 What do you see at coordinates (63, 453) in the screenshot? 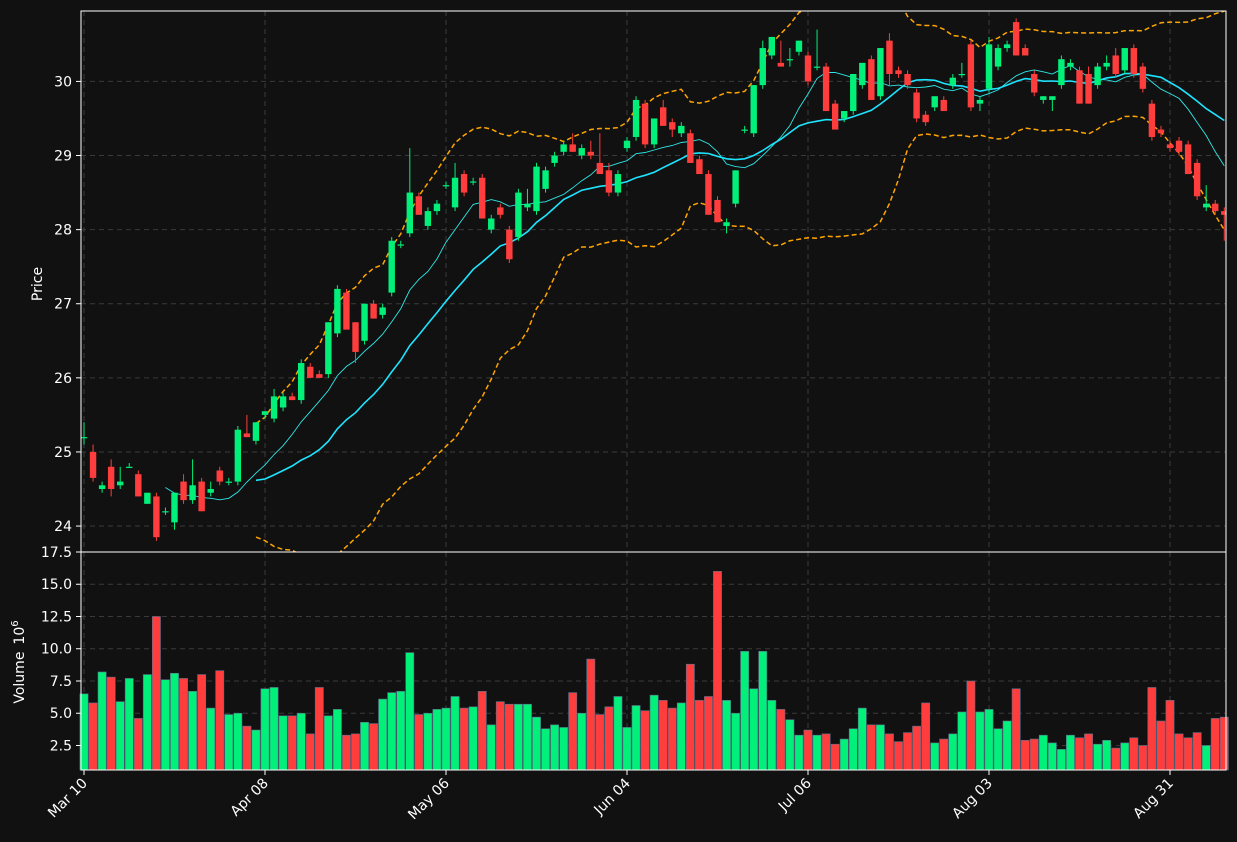
I see `price-tick-label: 25` at bounding box center [63, 453].